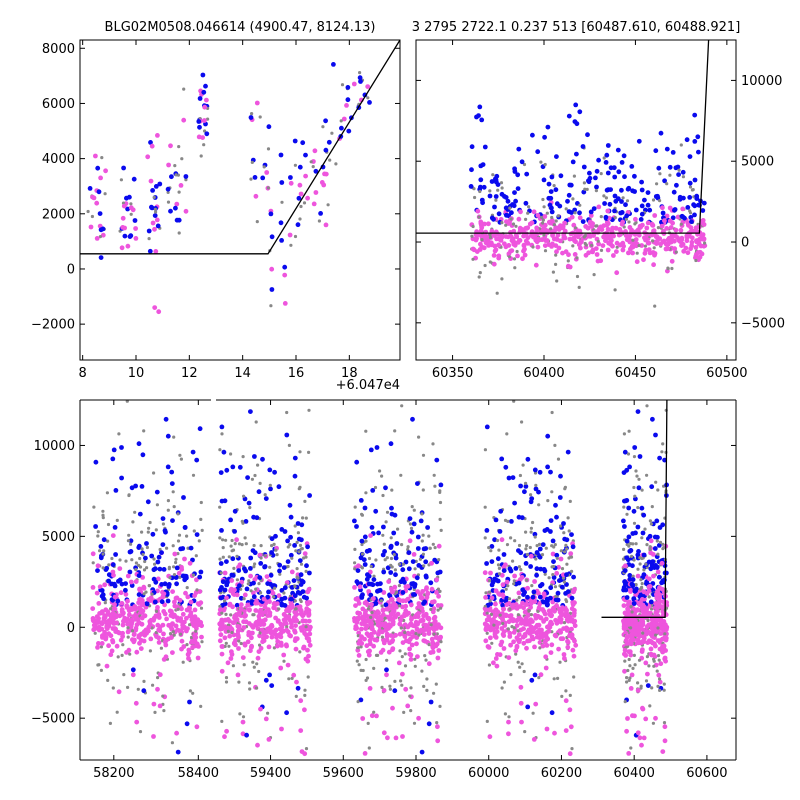 This screenshot has width=800, height=800. Describe the element at coordinates (634, 509) in the screenshot. I see `panel-bottom-model-line` at that location.